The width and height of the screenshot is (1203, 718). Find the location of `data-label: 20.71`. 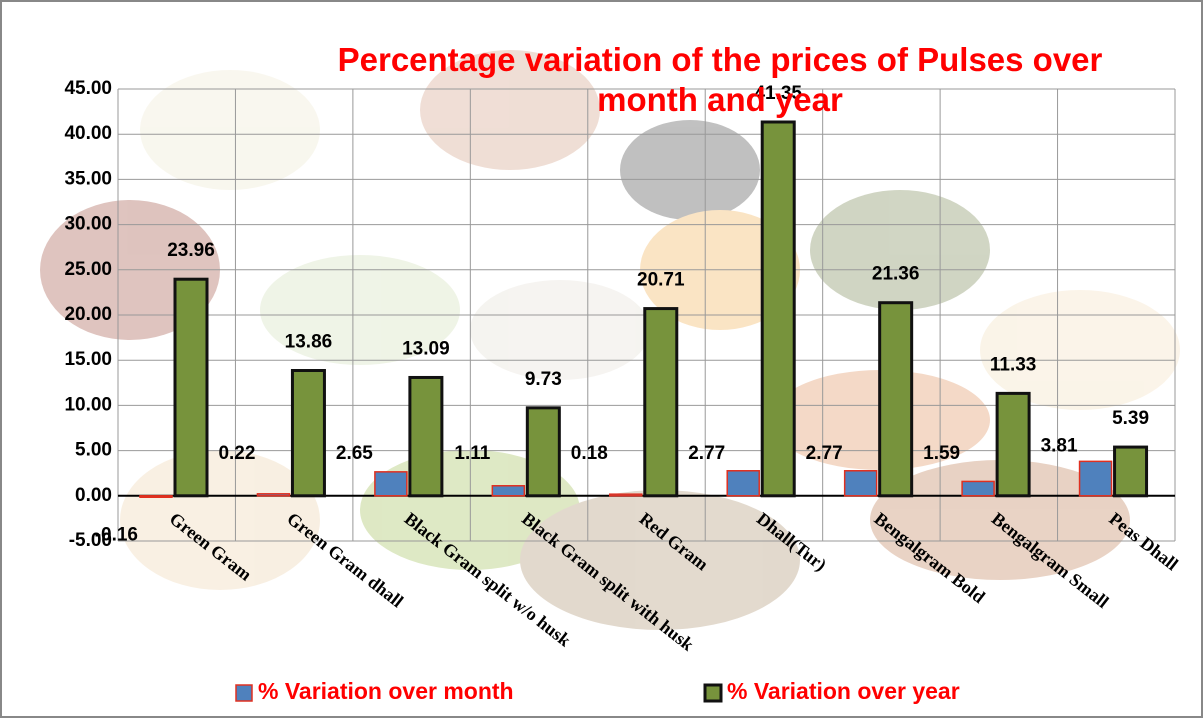

data-label: 20.71 is located at coordinates (661, 280).